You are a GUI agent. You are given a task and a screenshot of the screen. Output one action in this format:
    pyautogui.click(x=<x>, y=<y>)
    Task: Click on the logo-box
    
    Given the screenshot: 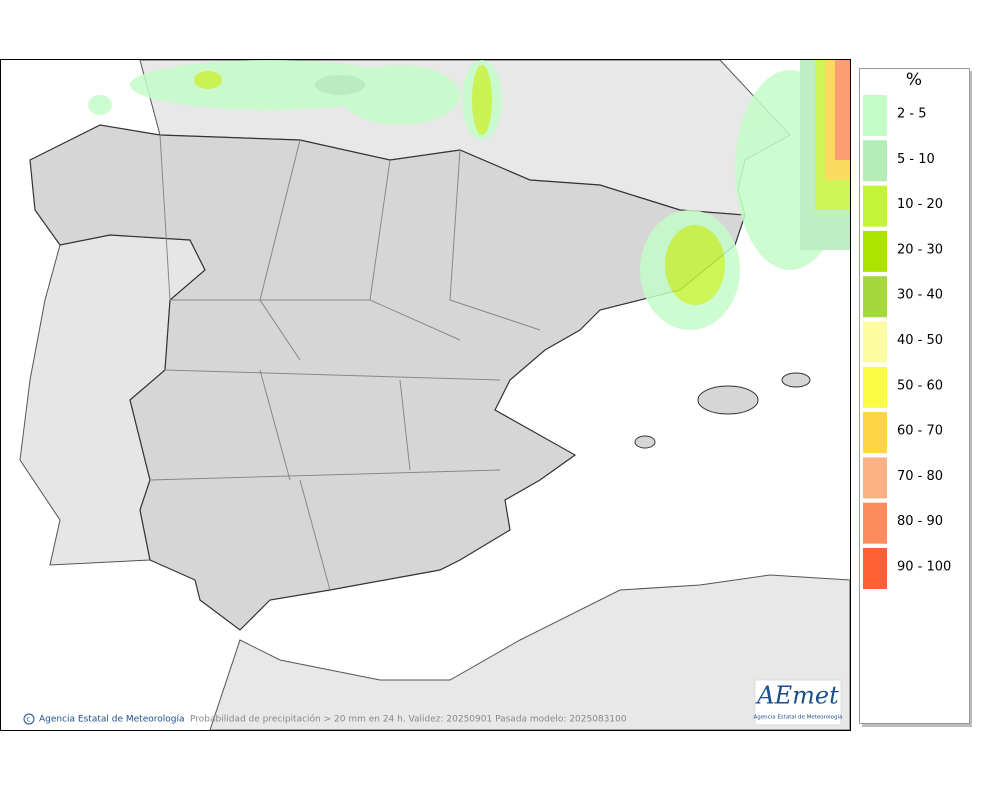 What is the action you would take?
    pyautogui.click(x=798, y=702)
    